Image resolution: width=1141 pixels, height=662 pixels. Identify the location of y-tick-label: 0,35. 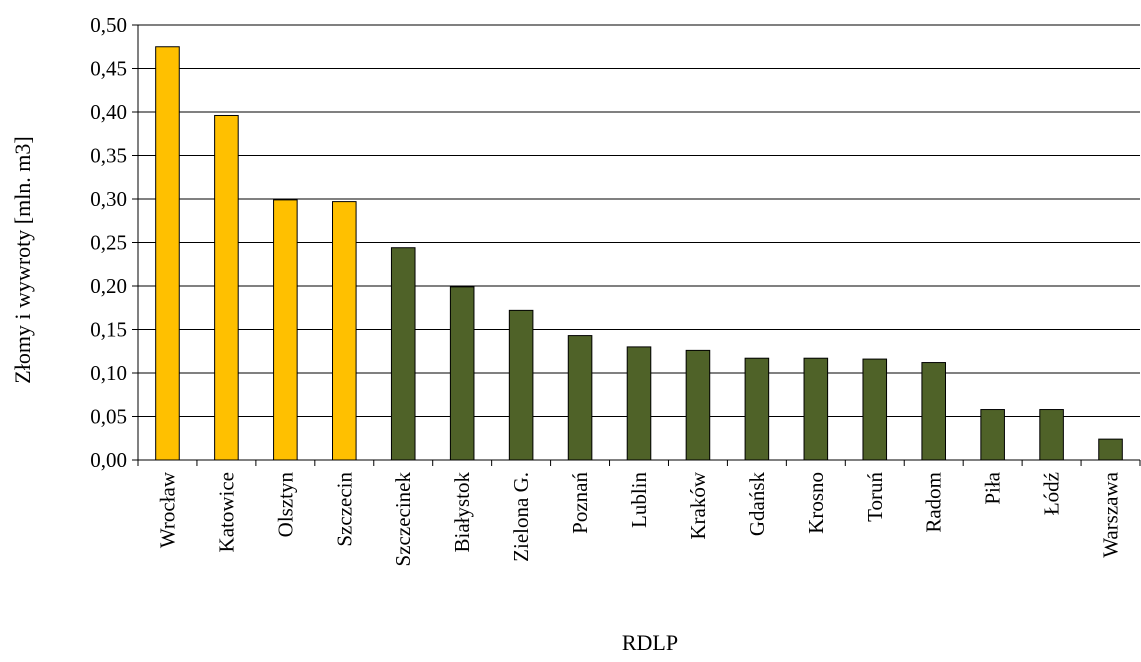
(108, 156).